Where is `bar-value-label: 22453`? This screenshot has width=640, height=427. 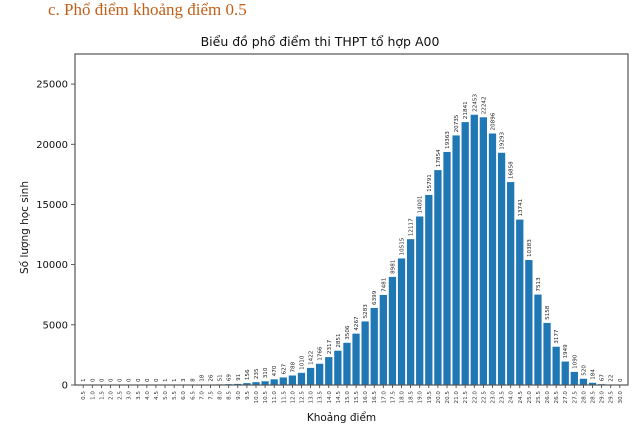 bar-value-label: 22453 is located at coordinates (475, 103).